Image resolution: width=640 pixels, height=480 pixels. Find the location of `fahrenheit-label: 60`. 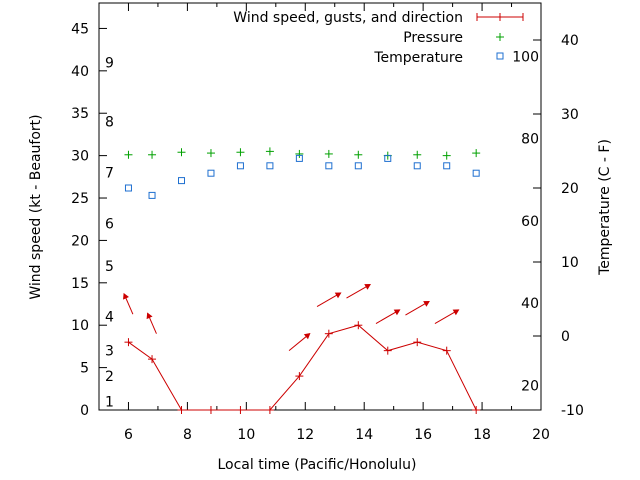

fahrenheit-label: 60 is located at coordinates (530, 222).